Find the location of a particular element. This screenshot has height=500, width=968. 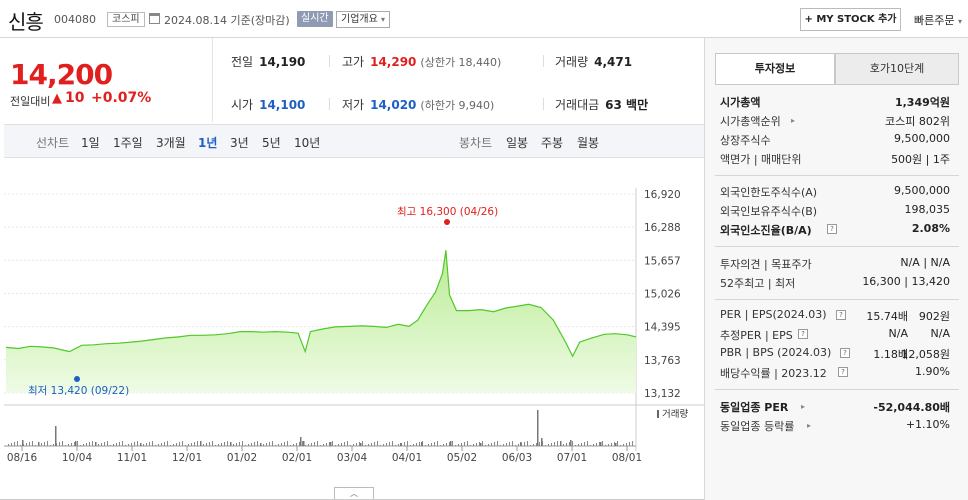

period-3m: 3개월 is located at coordinates (171, 143).